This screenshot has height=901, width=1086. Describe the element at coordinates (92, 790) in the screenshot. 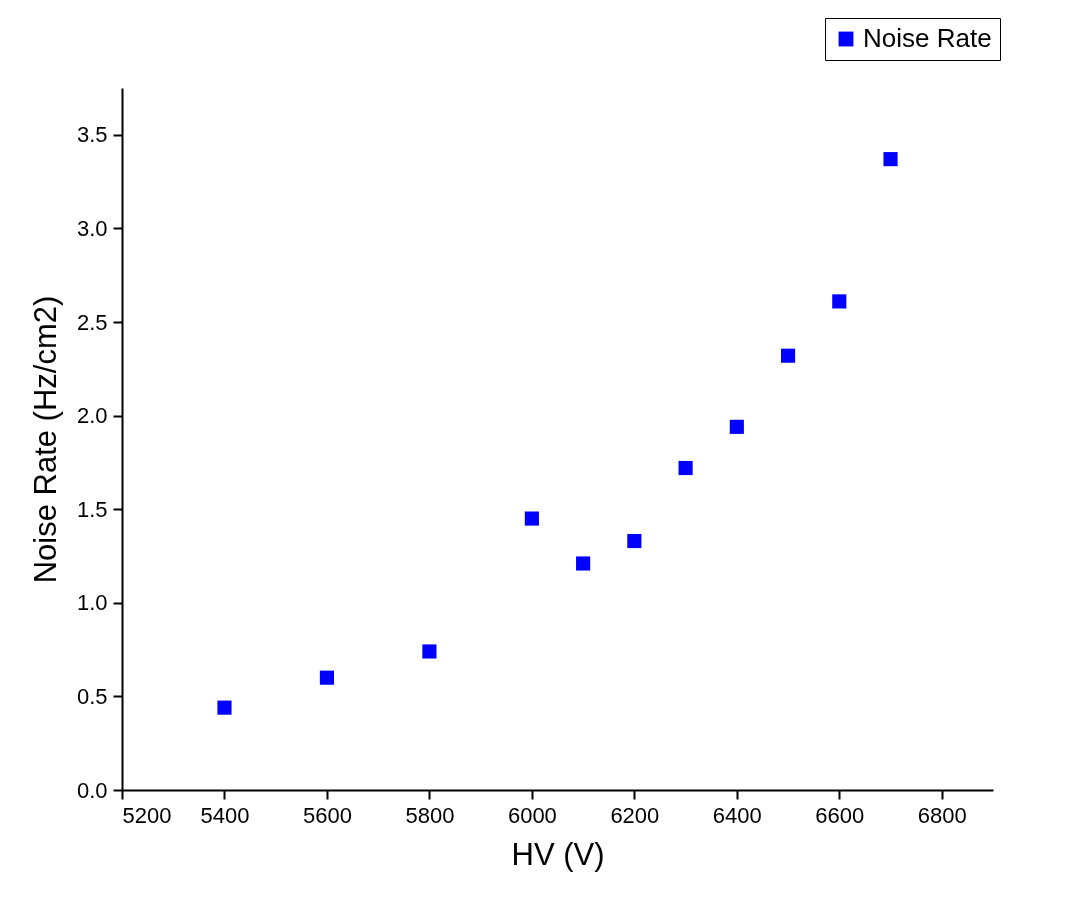

I see `y-tick-label: 0.0` at that location.